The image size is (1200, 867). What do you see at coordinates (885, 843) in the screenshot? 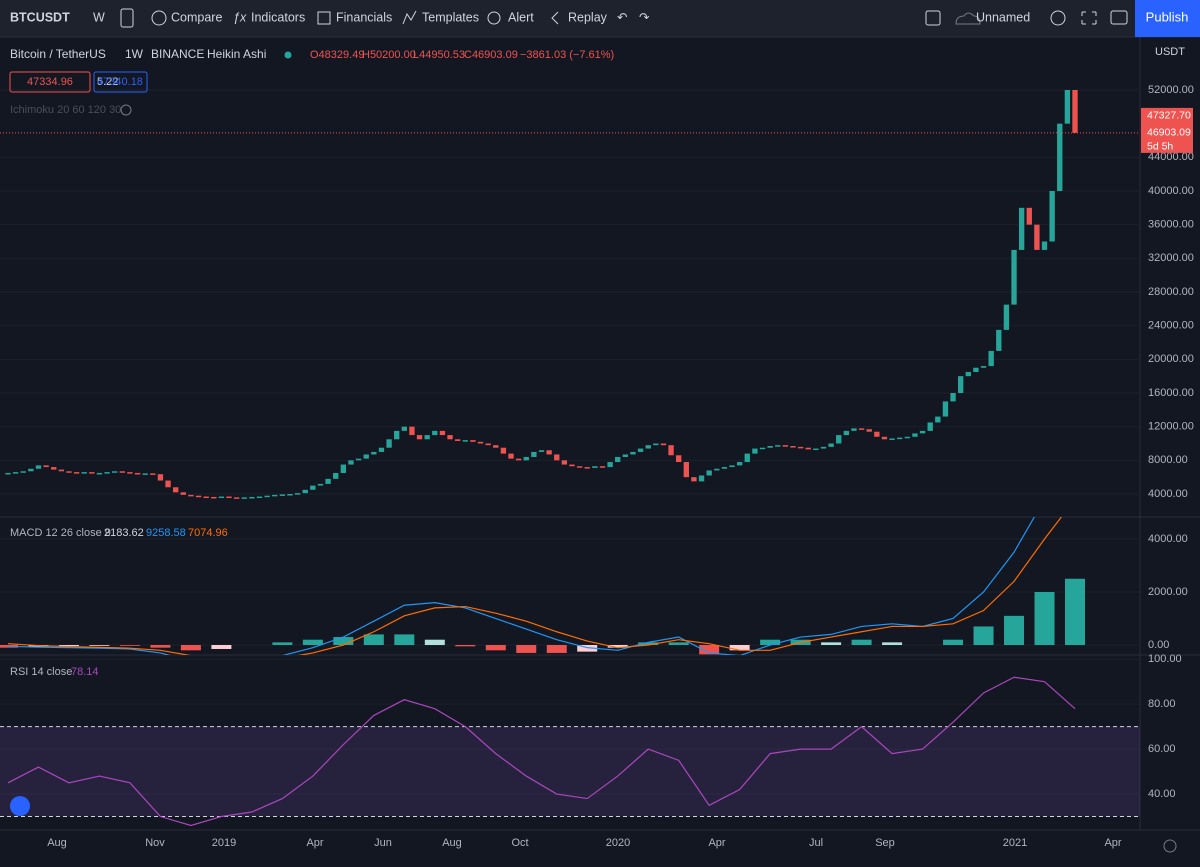
I see `x-tick-label: Sep` at bounding box center [885, 843].